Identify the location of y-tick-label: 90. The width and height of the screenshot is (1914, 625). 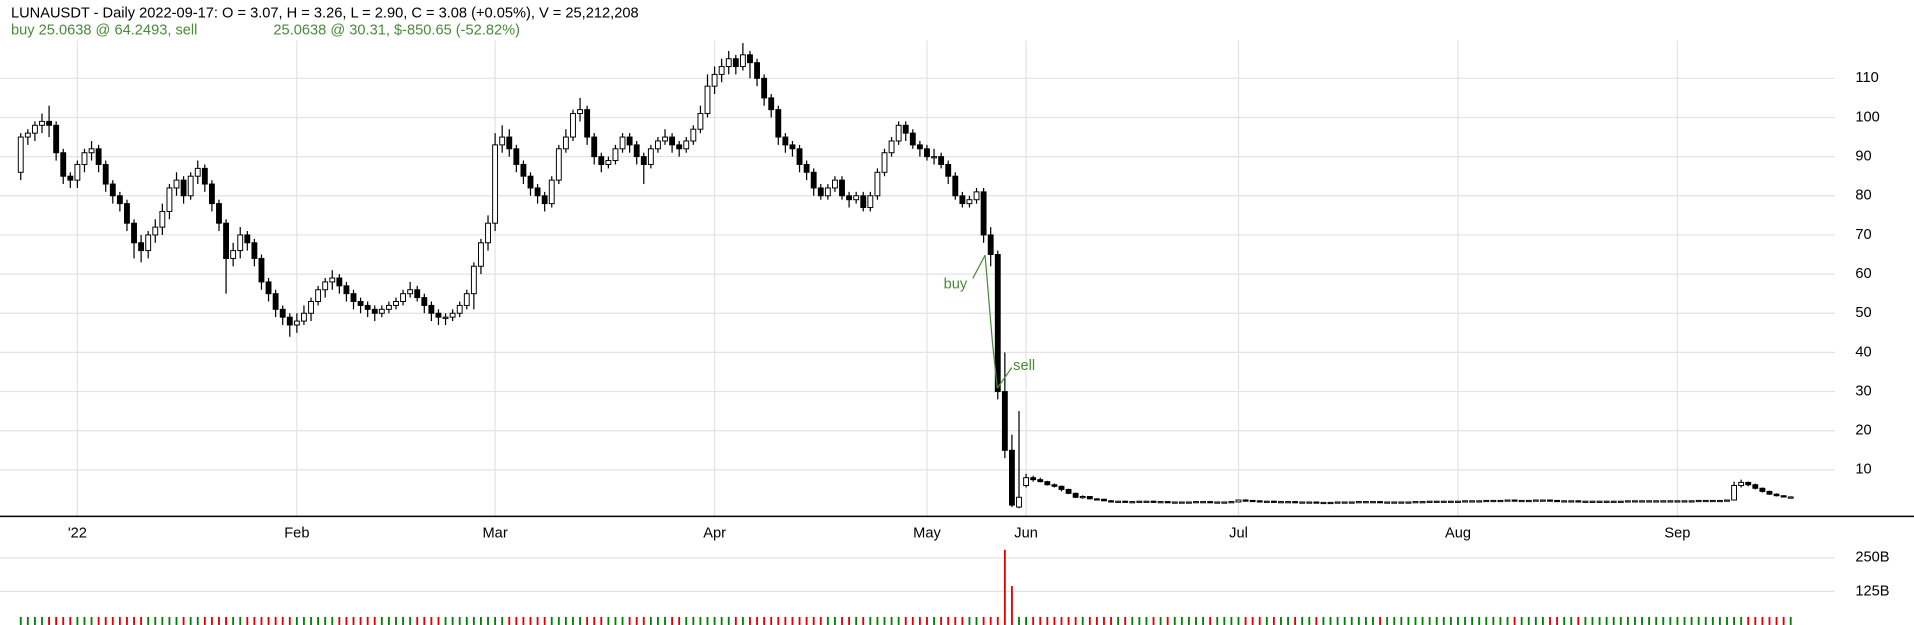
(1863, 157).